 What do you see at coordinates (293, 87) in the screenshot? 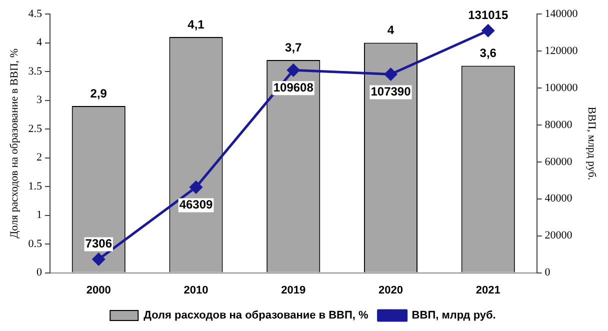
I see `data-label: 109608` at bounding box center [293, 87].